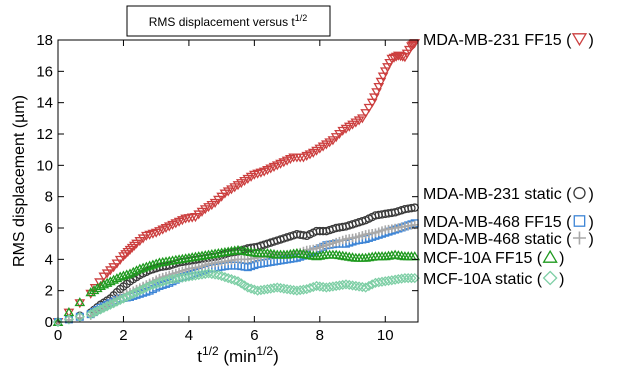 Image resolution: width=626 pixels, height=374 pixels. Describe the element at coordinates (236, 298) in the screenshot. I see `series-mcf-10a-static` at that location.